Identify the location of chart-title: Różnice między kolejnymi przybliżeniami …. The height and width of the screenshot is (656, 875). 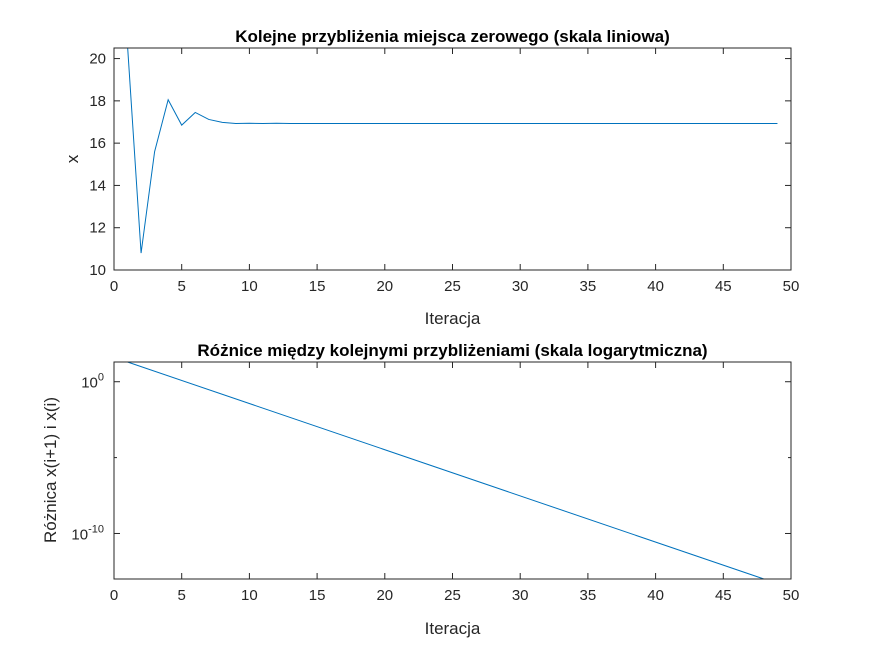
(452, 350).